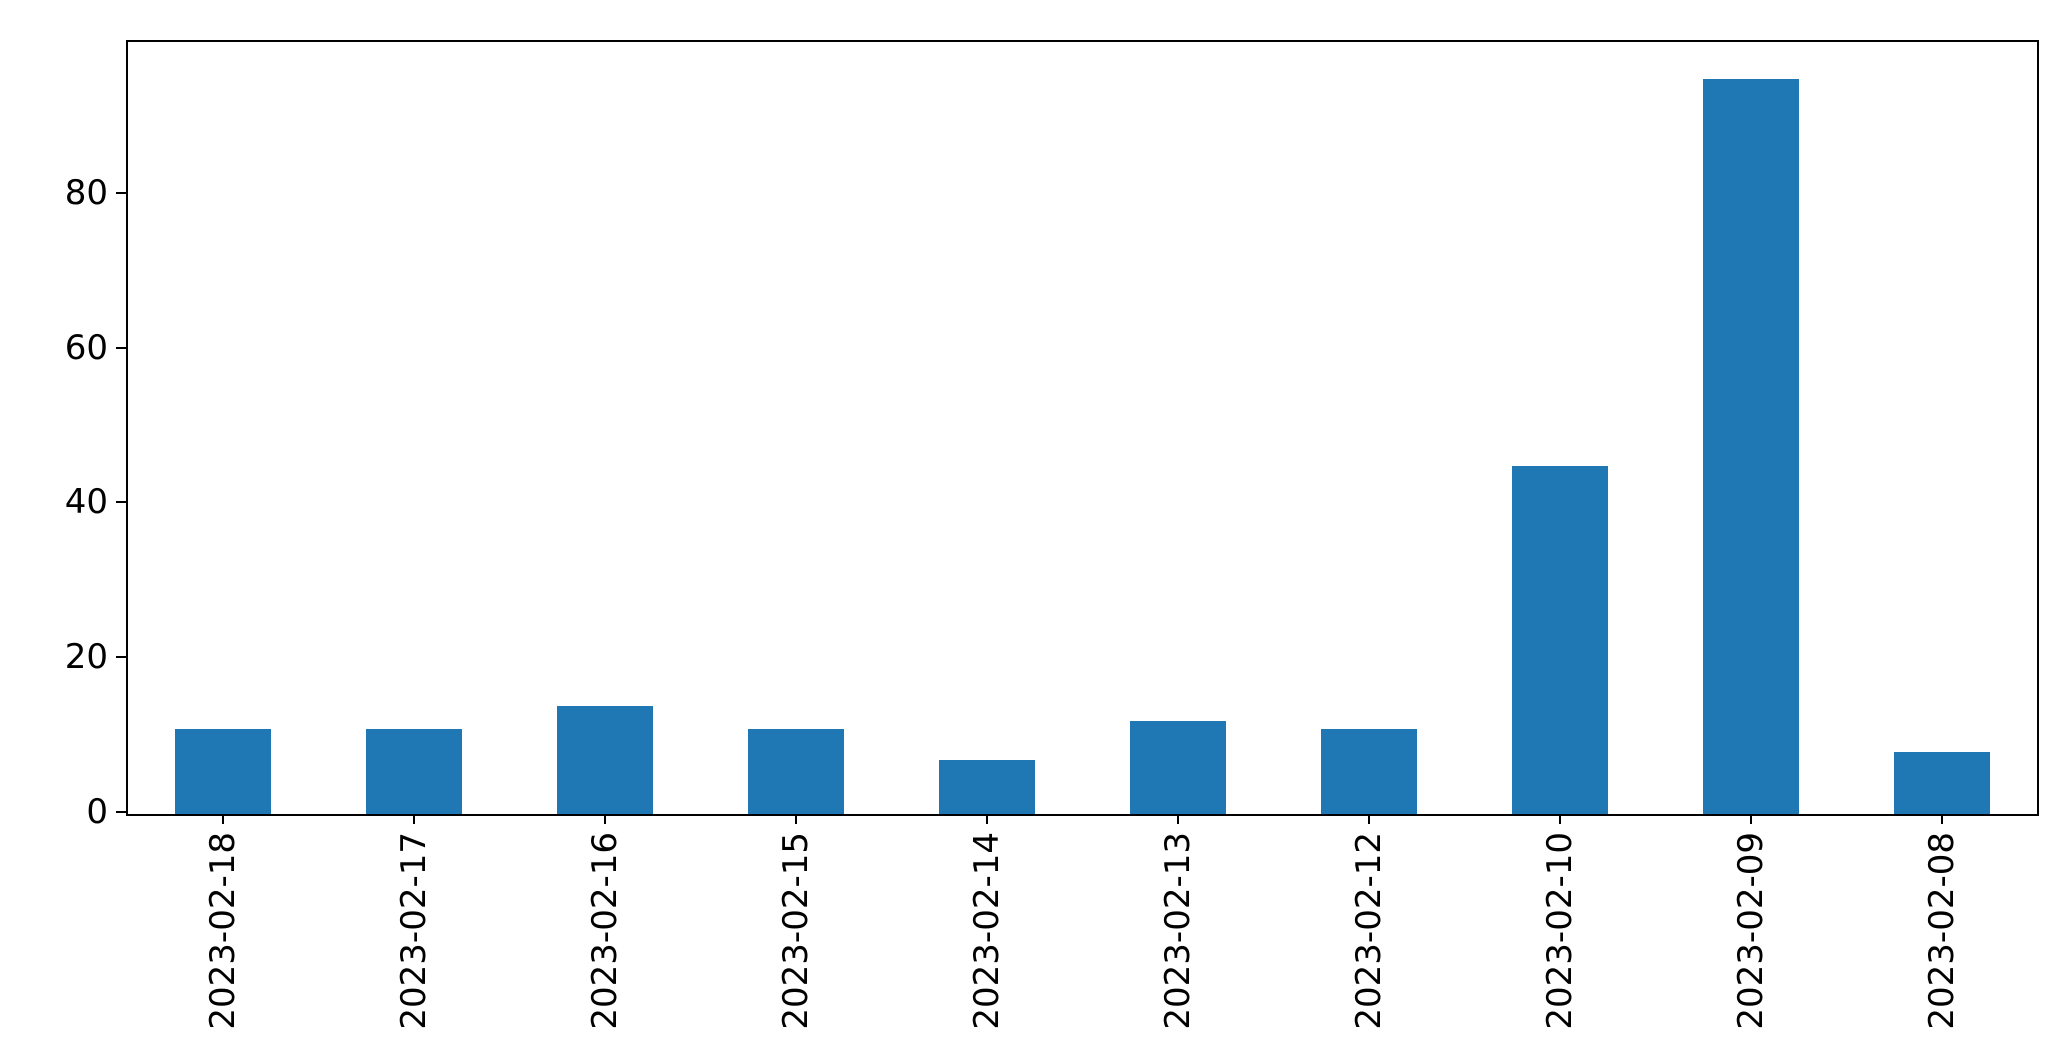  I want to click on x-tick-label: 2023-02-13, so click(1177, 931).